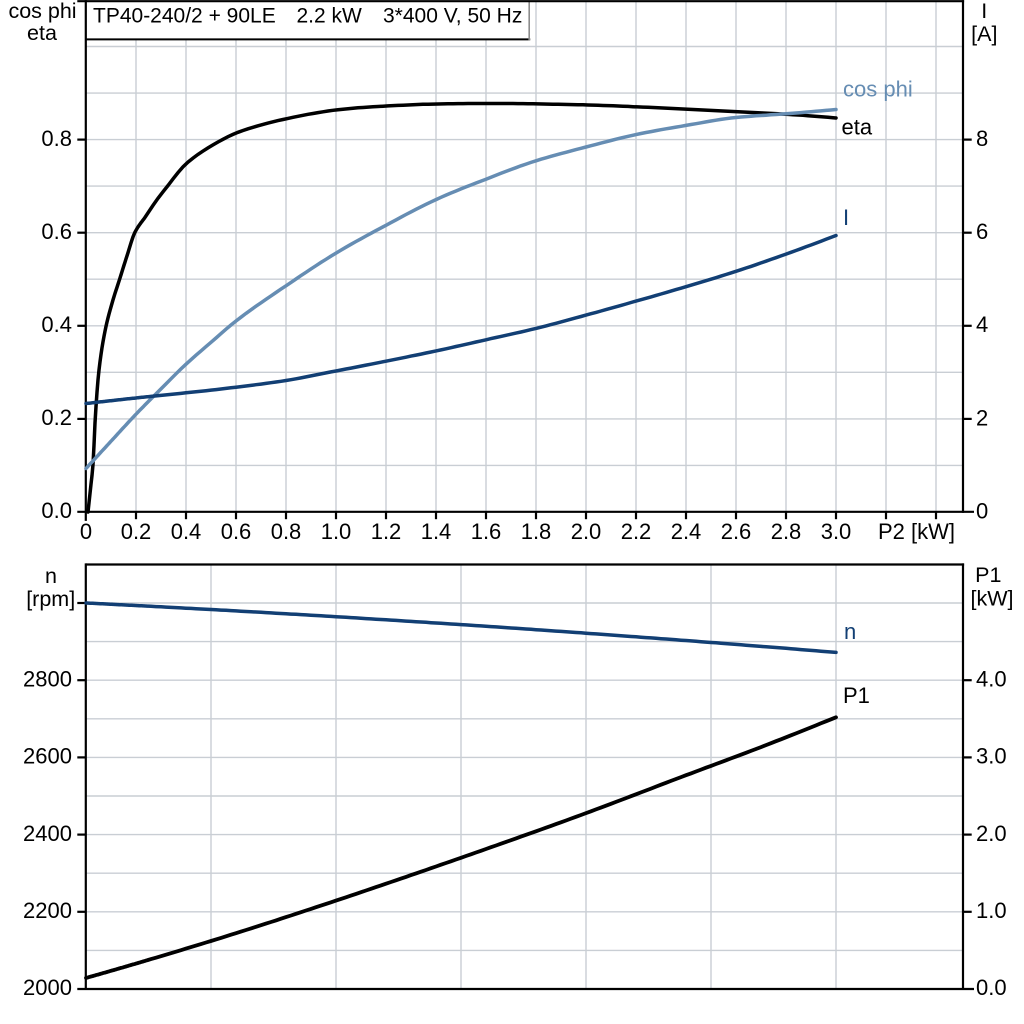  I want to click on svg-text: 2200, so click(47, 910).